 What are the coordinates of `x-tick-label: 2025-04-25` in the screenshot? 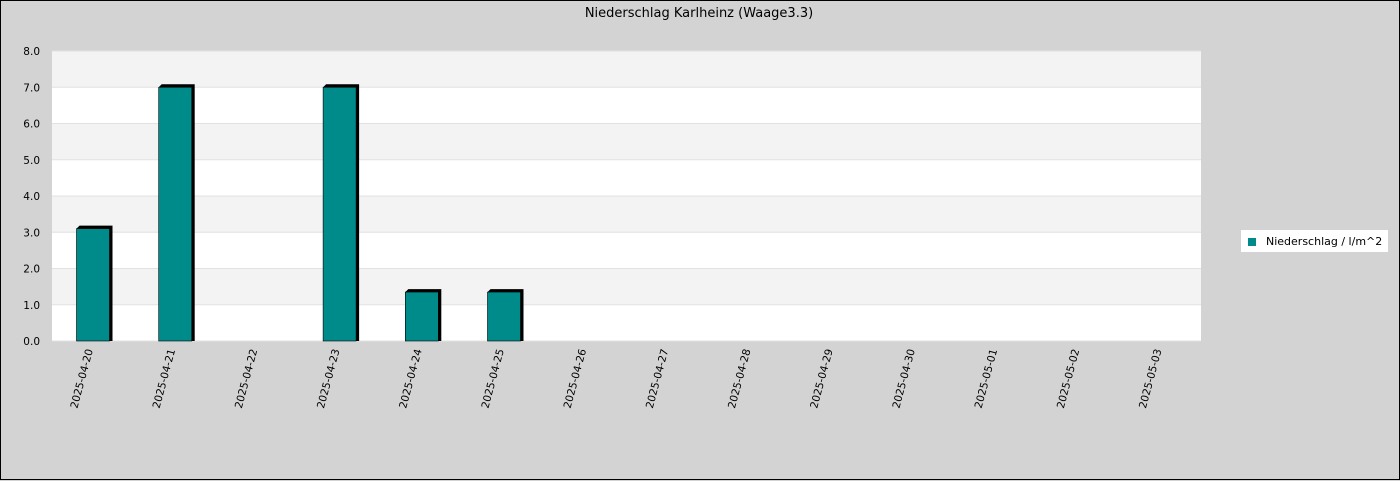 It's located at (493, 379).